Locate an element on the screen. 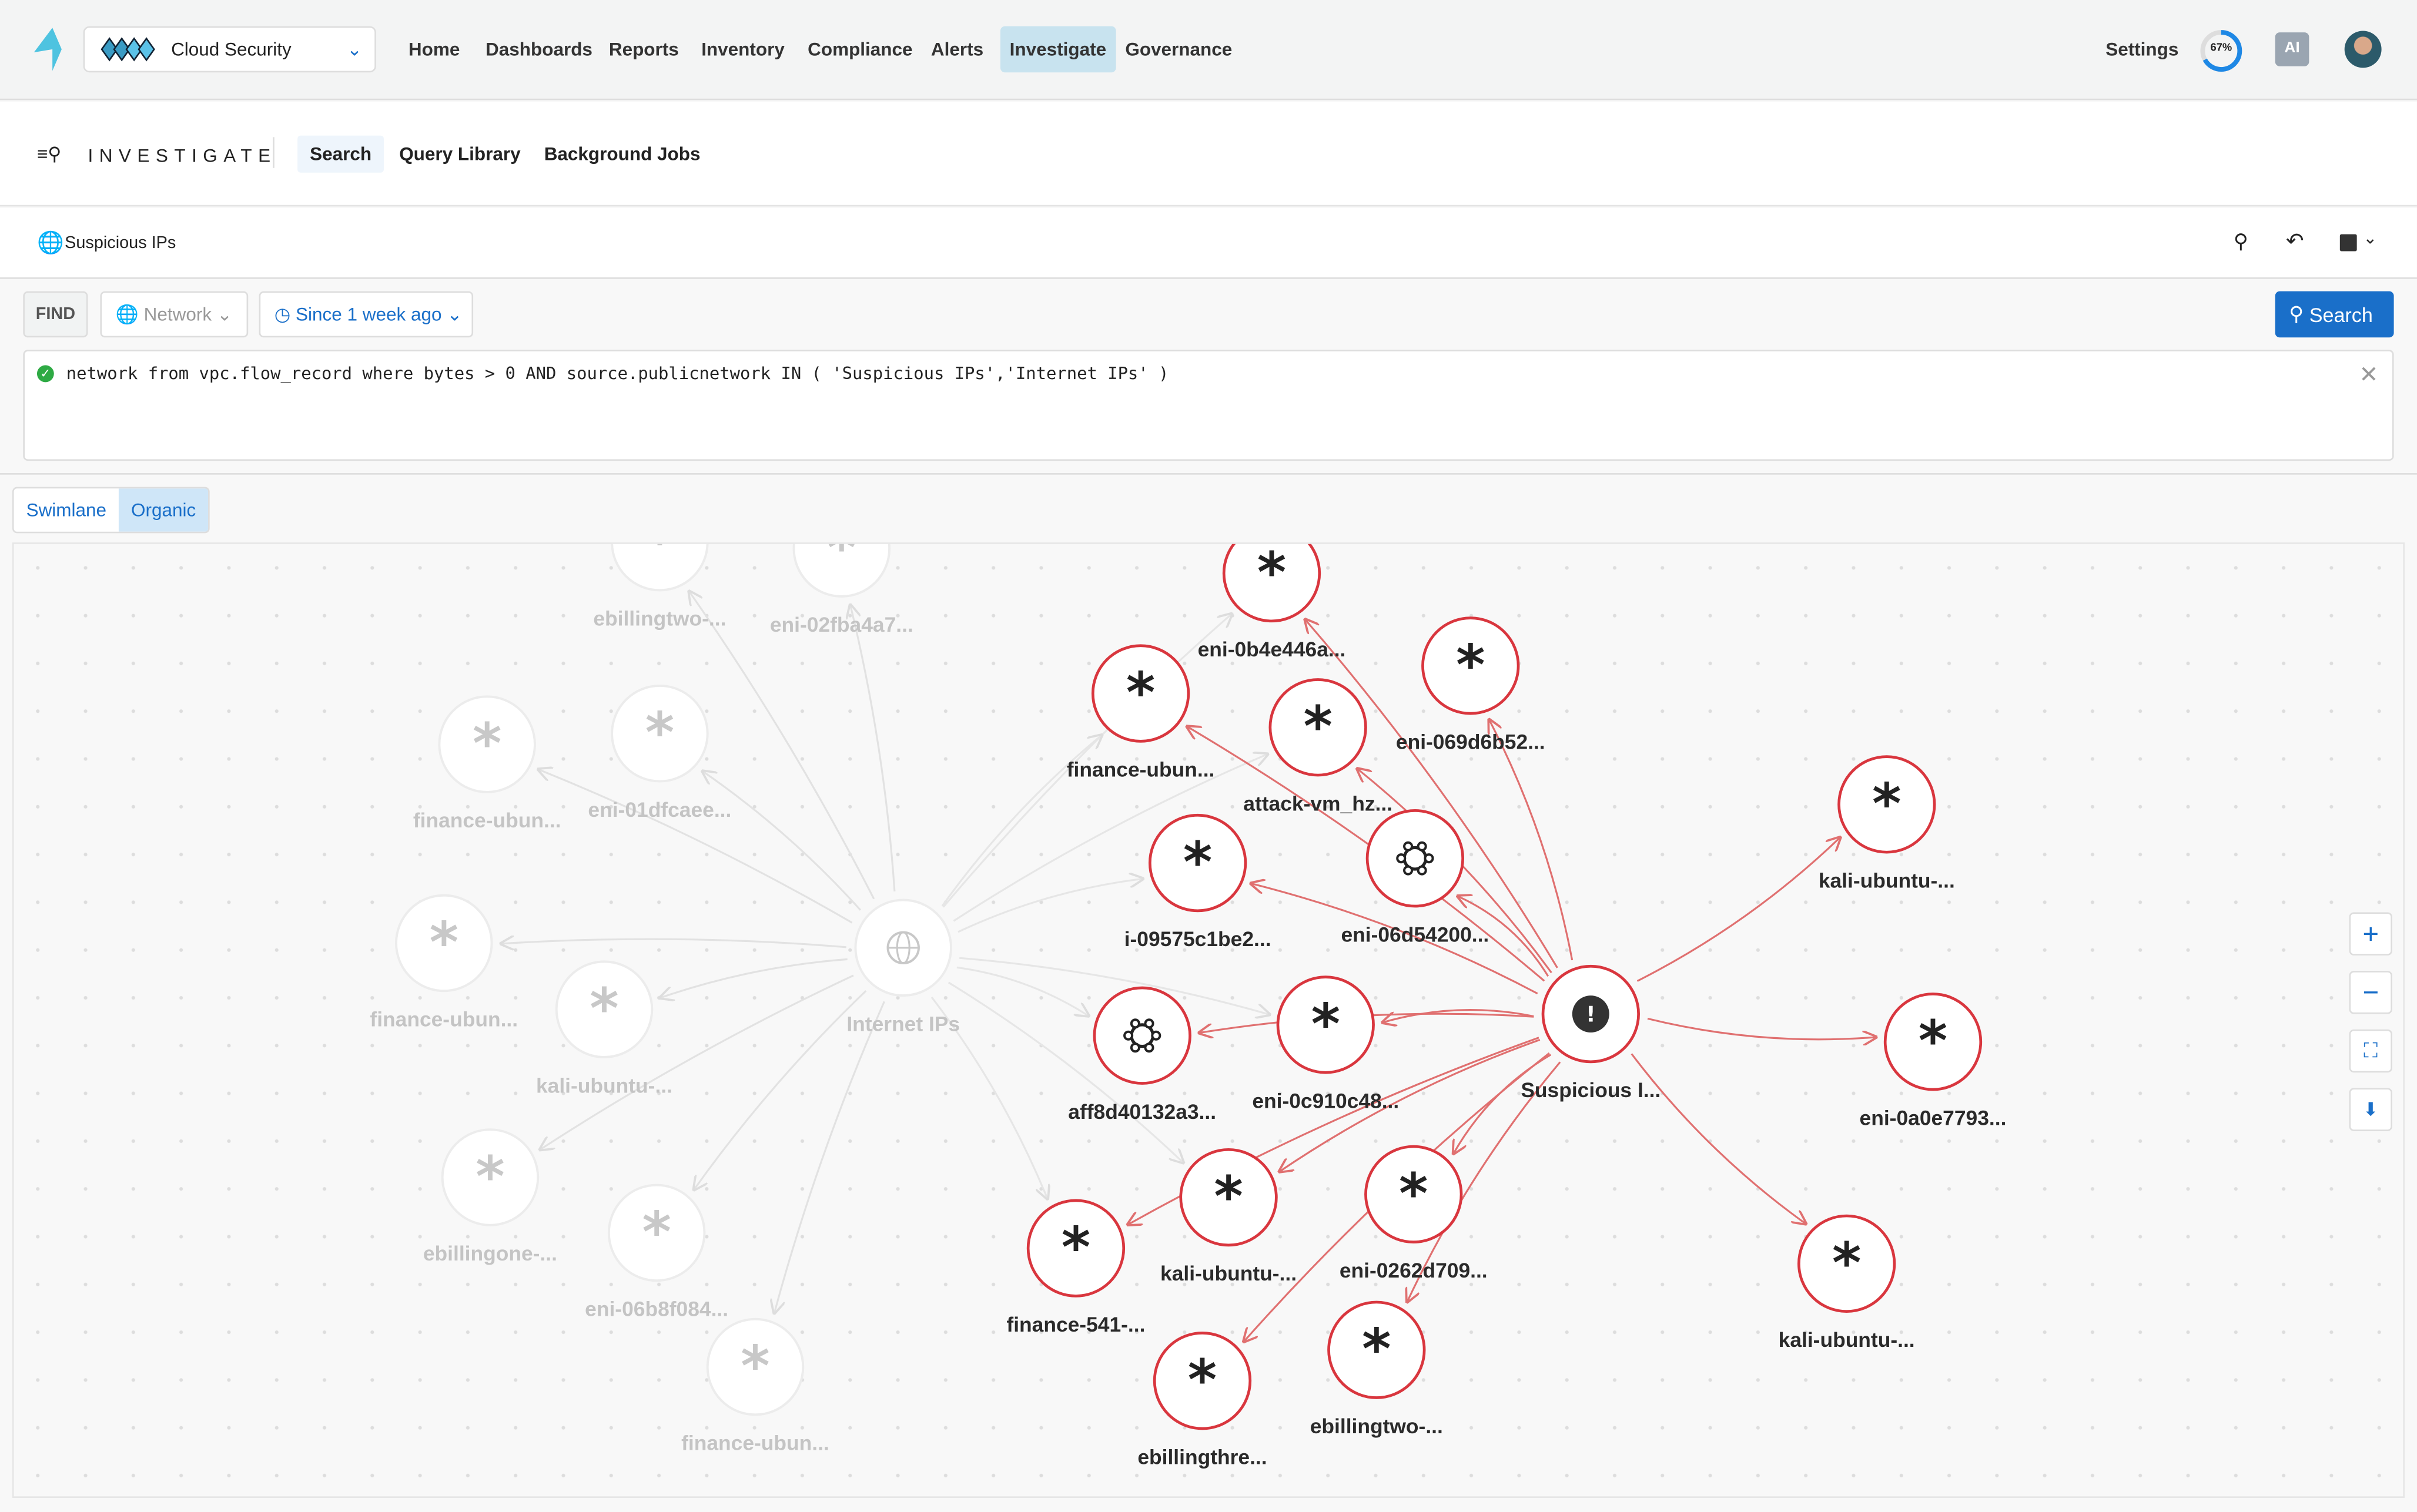 The width and height of the screenshot is (2417, 1512). app-logo-icon is located at coordinates (48, 49).